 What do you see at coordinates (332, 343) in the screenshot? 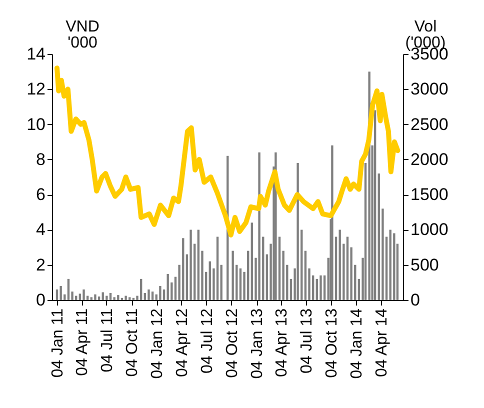
I see `x-tick-label: 04 Oct 13` at bounding box center [332, 343].